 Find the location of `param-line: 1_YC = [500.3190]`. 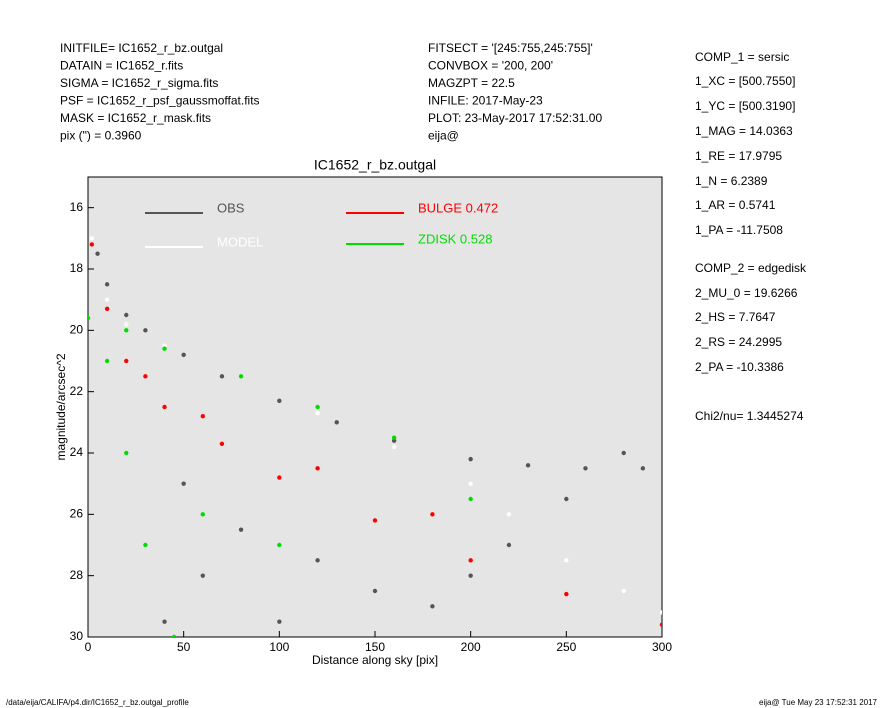

param-line: 1_YC = [500.3190] is located at coordinates (745, 106).